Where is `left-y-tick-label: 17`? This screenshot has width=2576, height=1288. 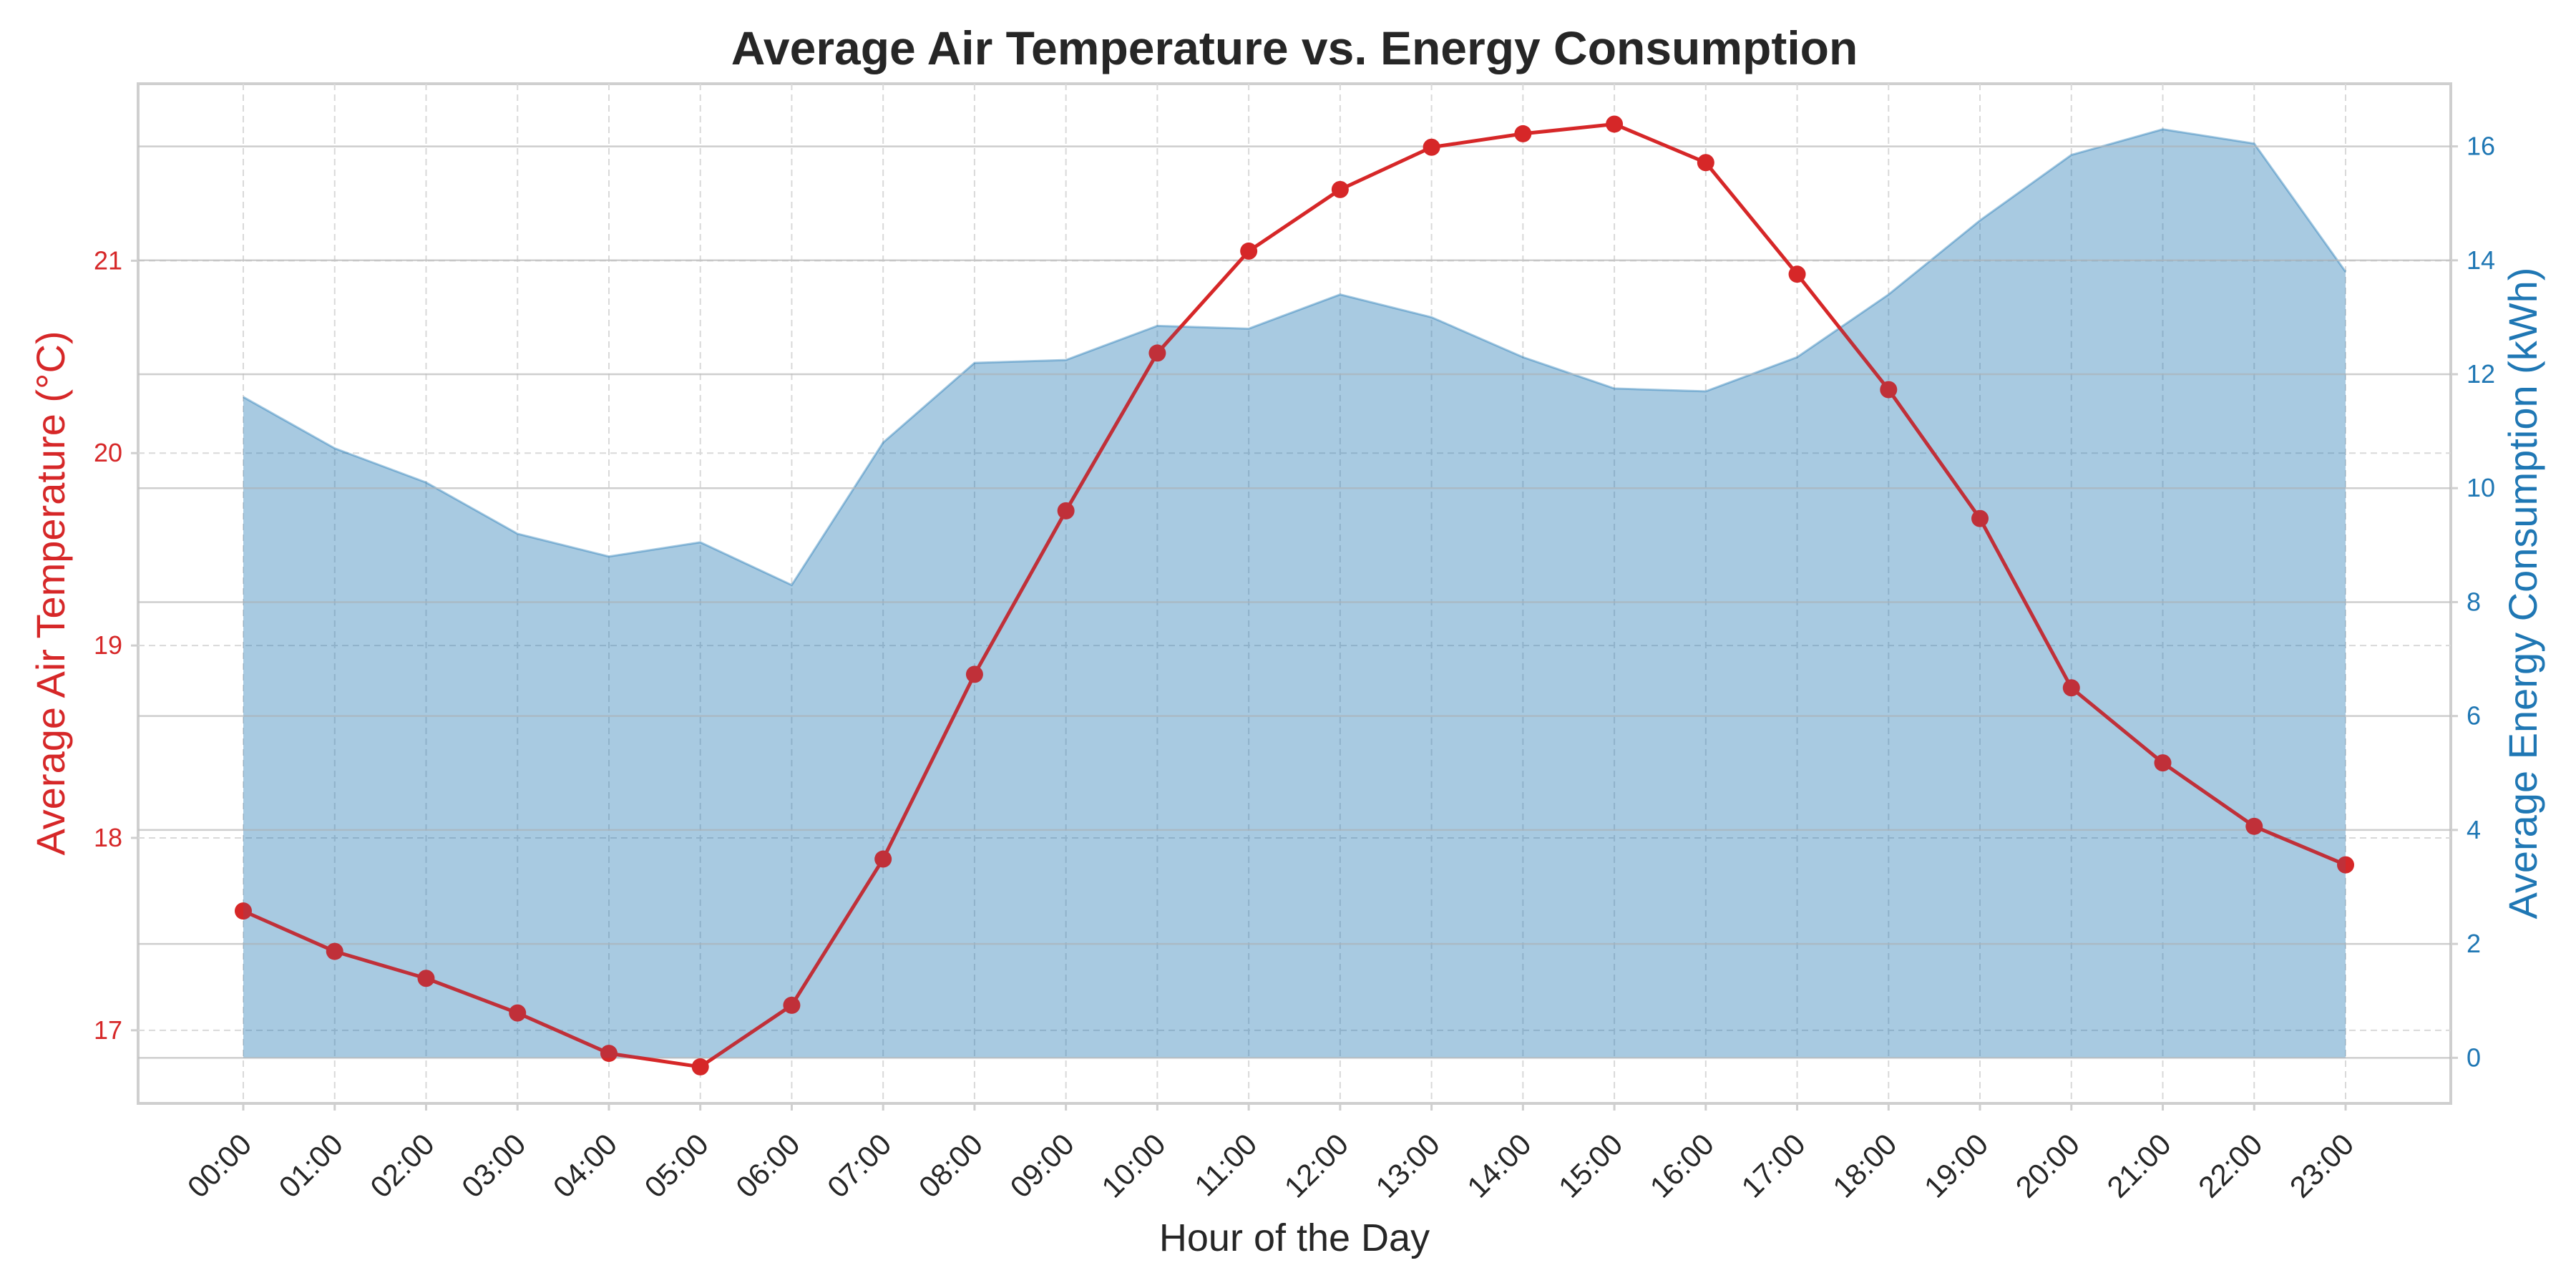
left-y-tick-label: 17 is located at coordinates (108, 1030).